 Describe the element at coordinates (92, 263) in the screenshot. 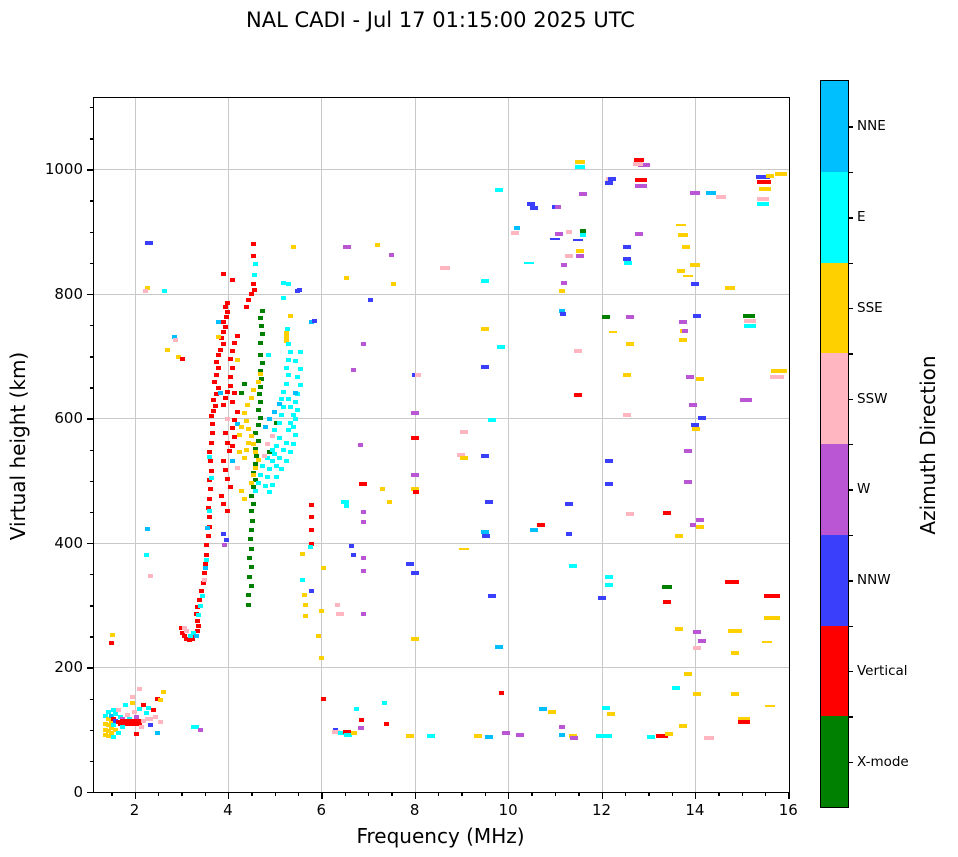

I see `y-minor-tick` at that location.